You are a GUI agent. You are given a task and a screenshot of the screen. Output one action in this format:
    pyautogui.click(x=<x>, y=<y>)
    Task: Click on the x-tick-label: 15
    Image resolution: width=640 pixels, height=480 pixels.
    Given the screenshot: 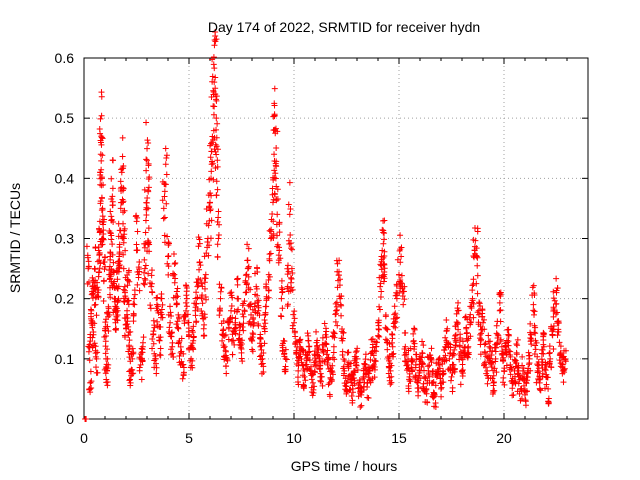 What is the action you would take?
    pyautogui.click(x=399, y=438)
    